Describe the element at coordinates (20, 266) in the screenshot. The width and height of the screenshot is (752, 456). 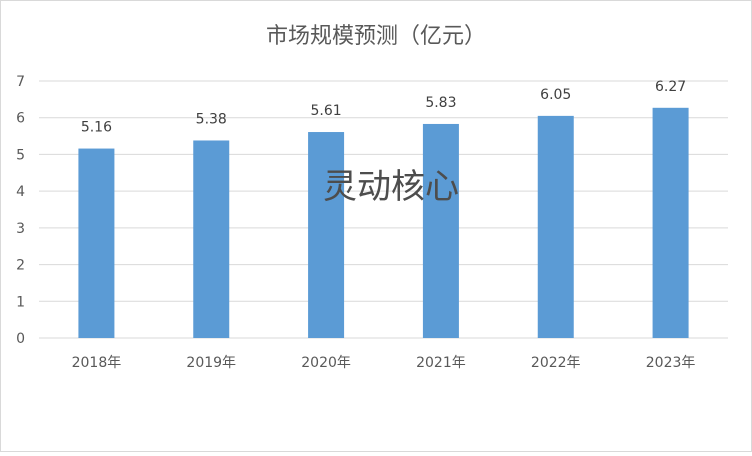
I see `y-tick-label: 2` at that location.